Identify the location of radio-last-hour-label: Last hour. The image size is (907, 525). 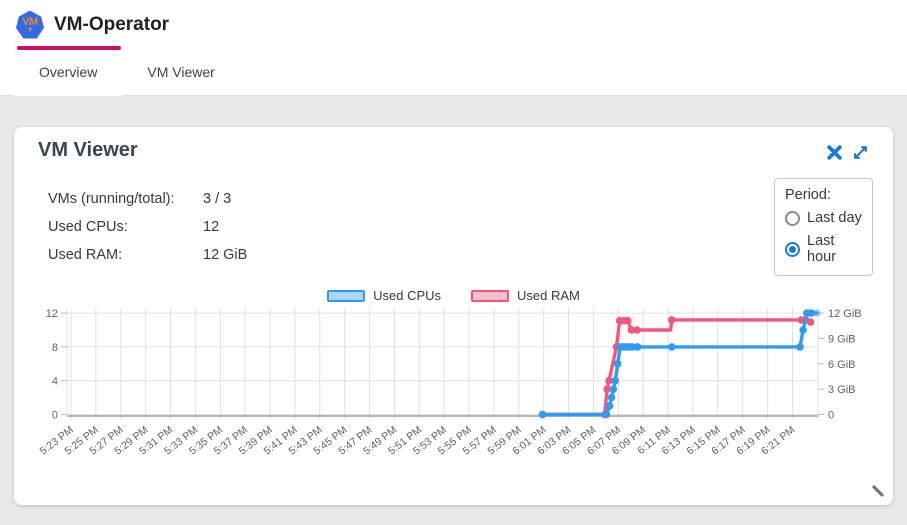
(822, 249).